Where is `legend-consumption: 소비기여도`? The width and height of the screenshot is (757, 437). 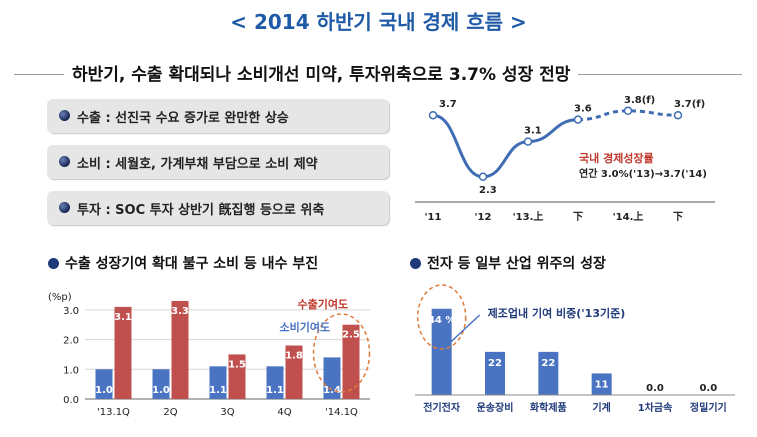
legend-consumption: 소비기여도 is located at coordinates (305, 327).